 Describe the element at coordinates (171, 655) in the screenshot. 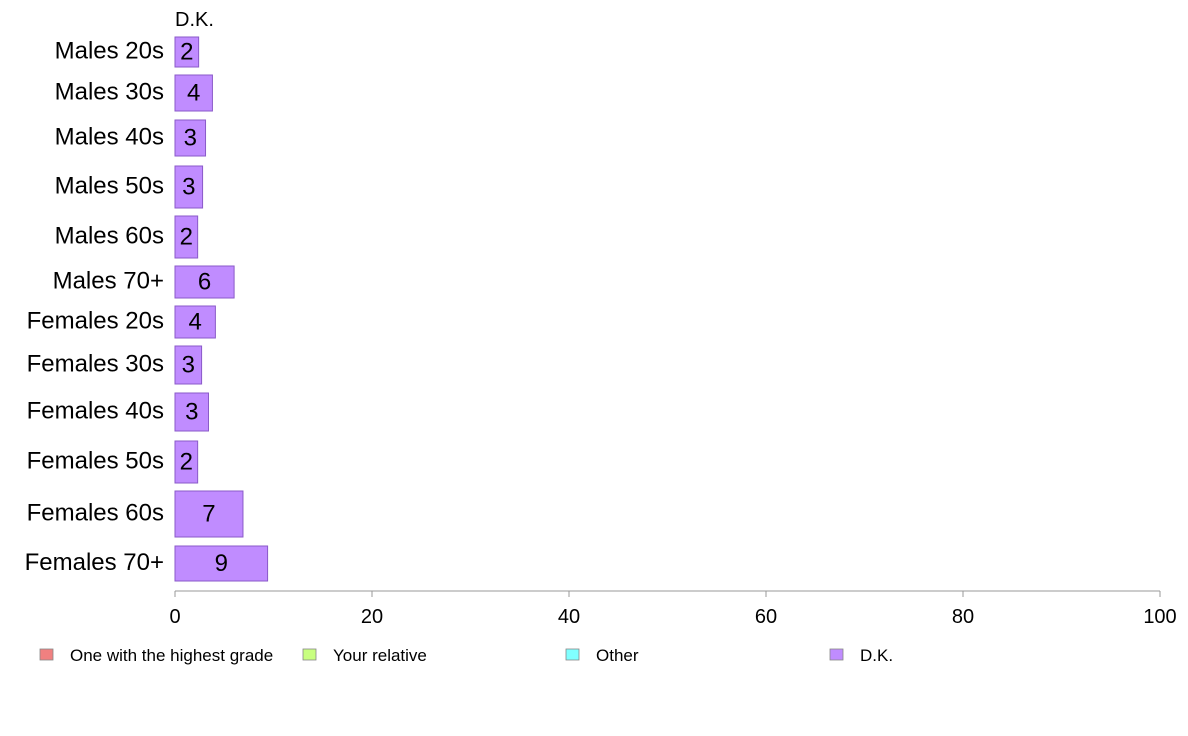

I see `legend-label: One with the highest grade` at that location.